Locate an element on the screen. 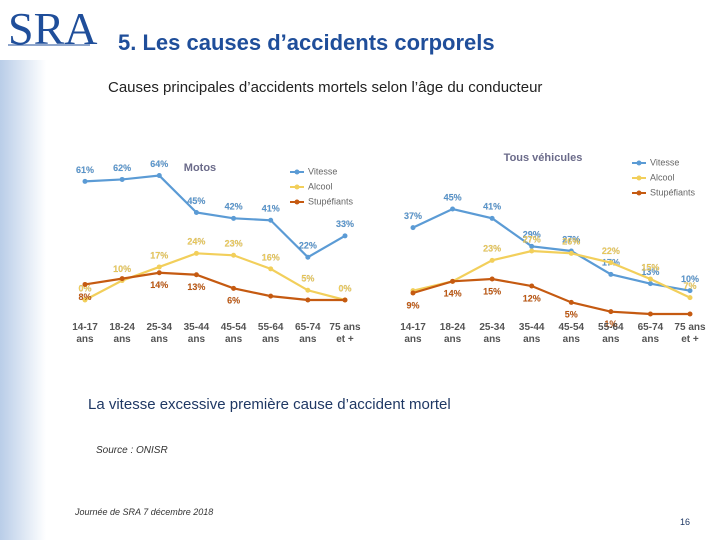 Image resolution: width=720 pixels, height=540 pixels. x-tick-label: 35-44 ans is located at coordinates (531, 333).